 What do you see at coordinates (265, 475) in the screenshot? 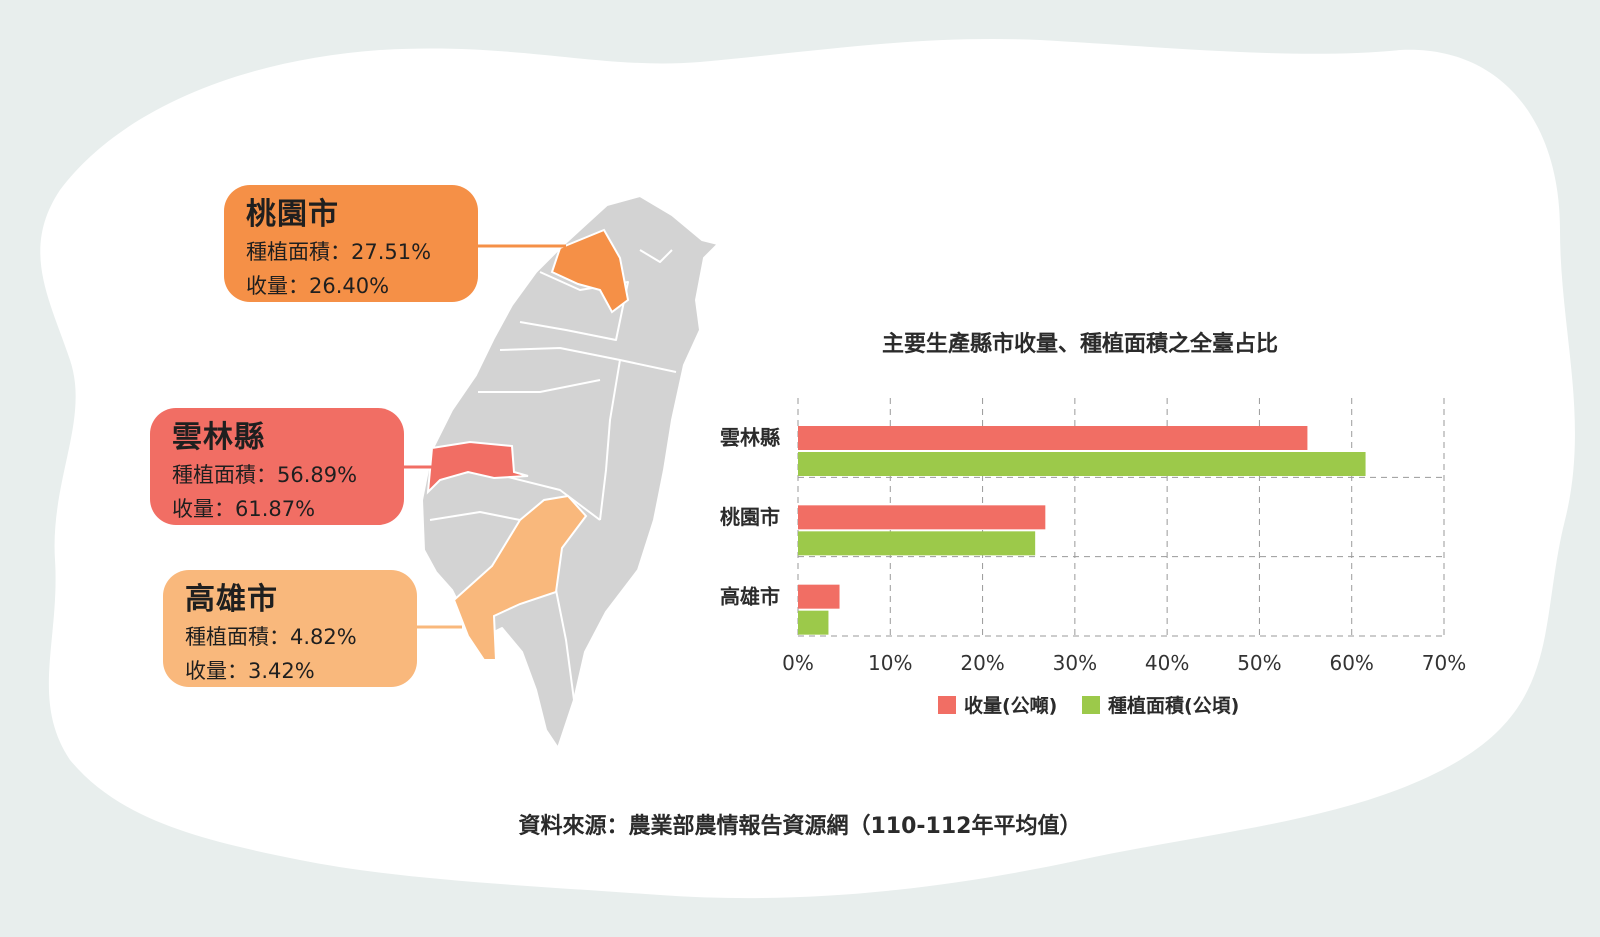
I see `callout-area: 種植面積：56.89%` at bounding box center [265, 475].